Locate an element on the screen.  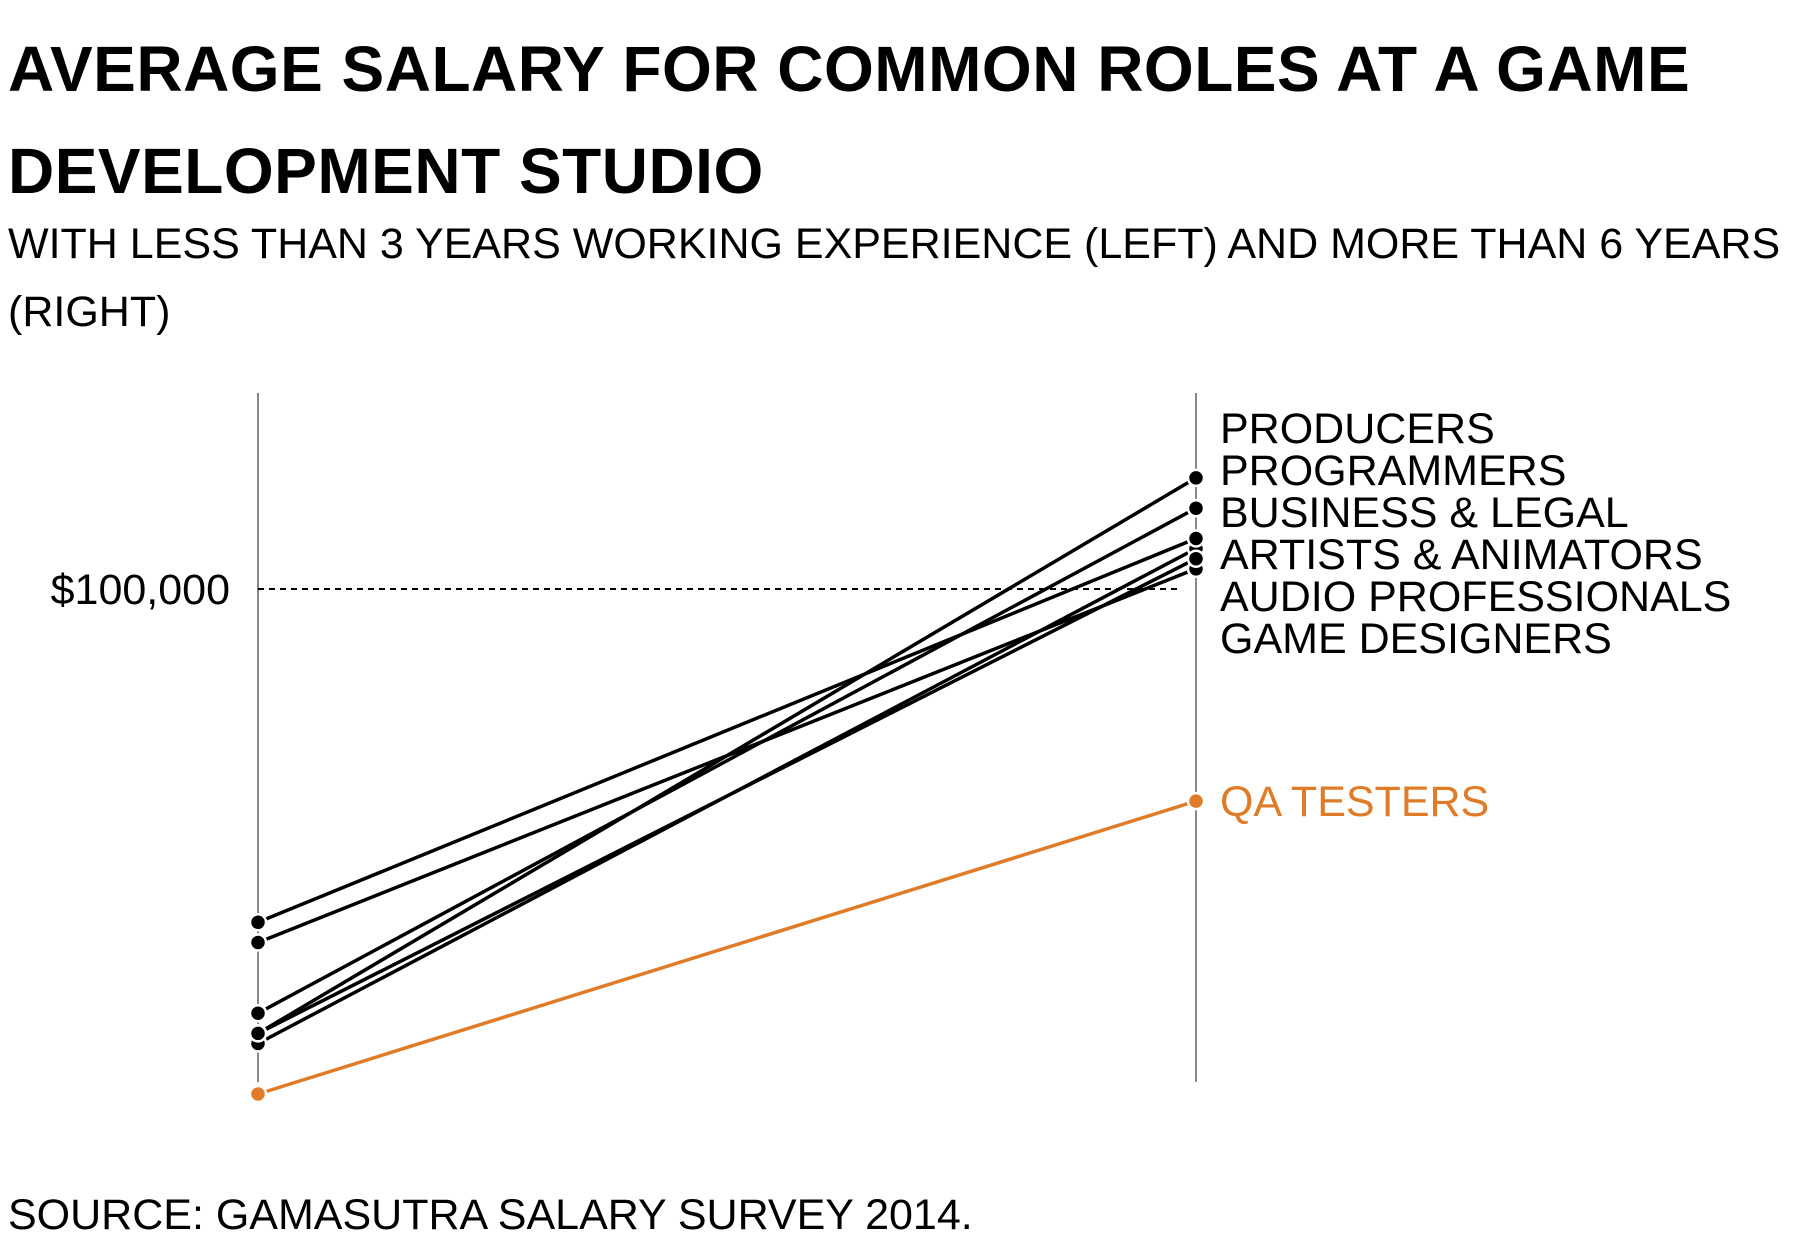
point-right-producers is located at coordinates (1196, 478).